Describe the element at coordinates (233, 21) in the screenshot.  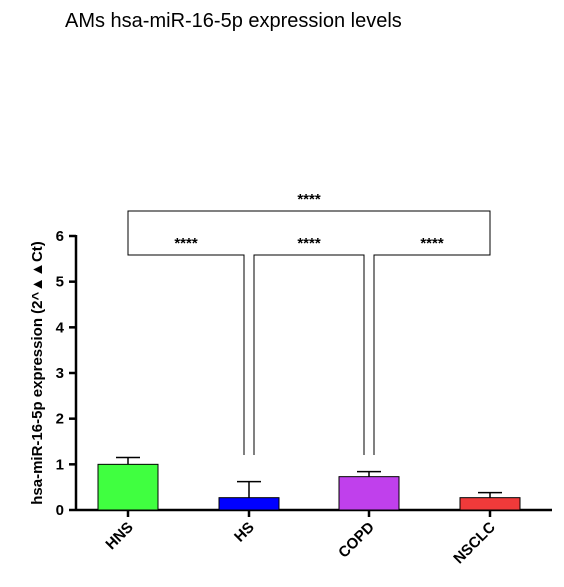
I see `chart-title: AMs hsa-miR-16-5p expression levels` at that location.